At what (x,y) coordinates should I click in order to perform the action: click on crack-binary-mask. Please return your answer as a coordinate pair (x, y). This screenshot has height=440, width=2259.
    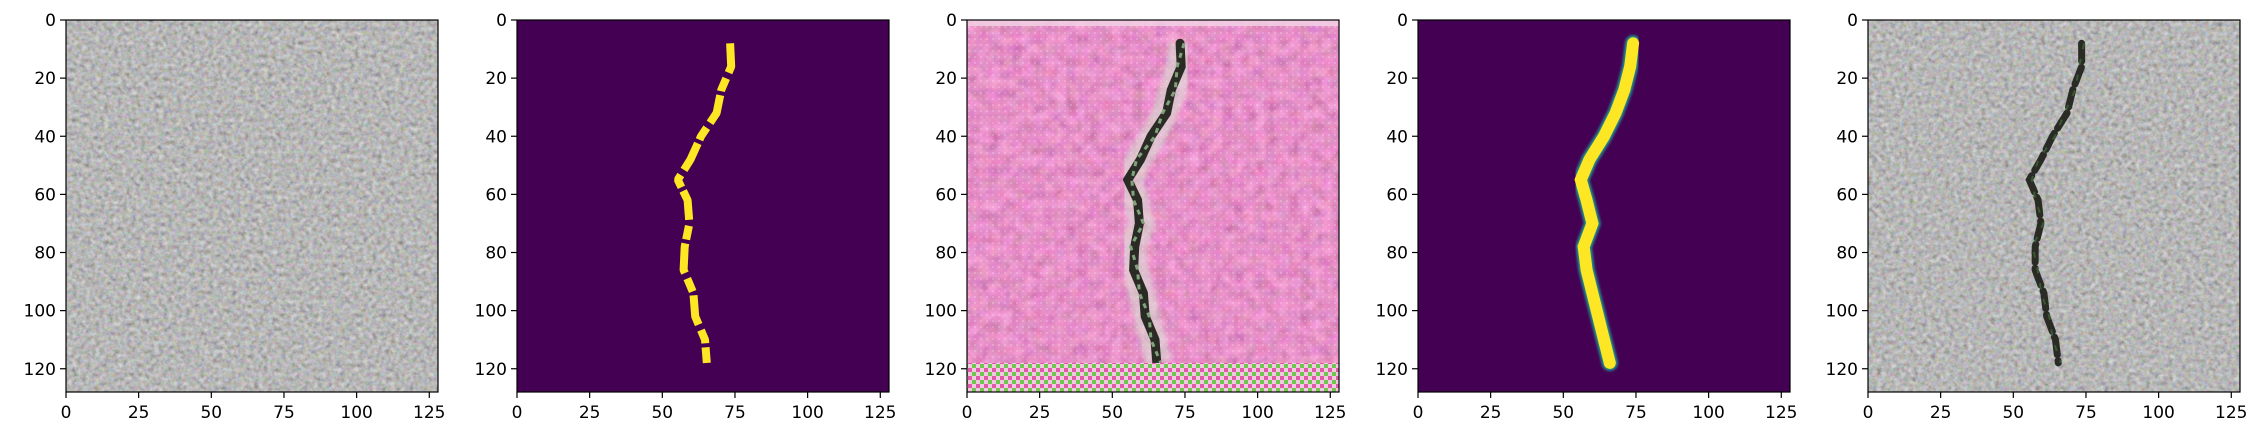
    Looking at the image, I should click on (703, 206).